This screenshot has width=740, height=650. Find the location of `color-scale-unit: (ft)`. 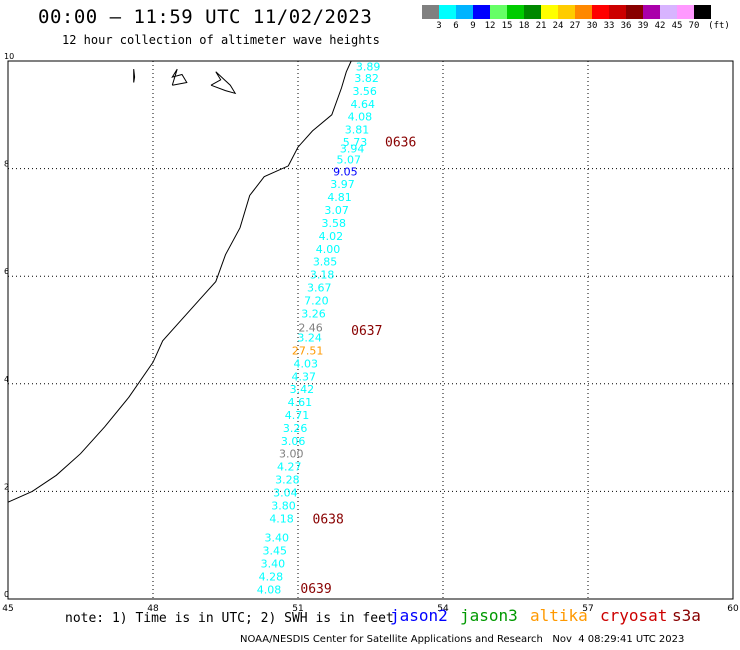

color-scale-unit: (ft) is located at coordinates (719, 26).